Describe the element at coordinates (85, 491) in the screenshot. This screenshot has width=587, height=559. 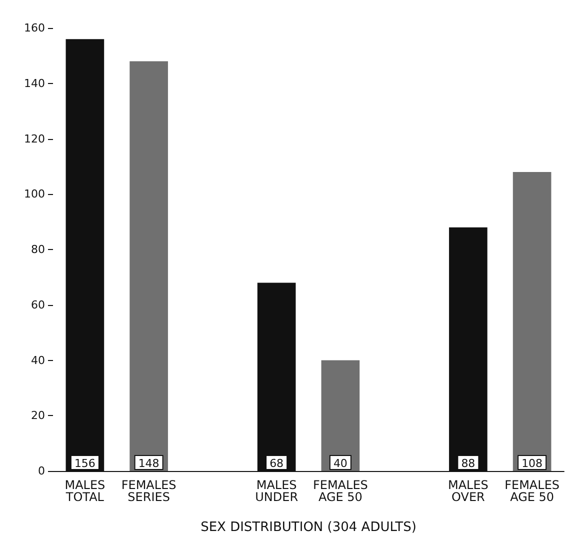
I see `x-tick-label: MALES TOTAL` at that location.